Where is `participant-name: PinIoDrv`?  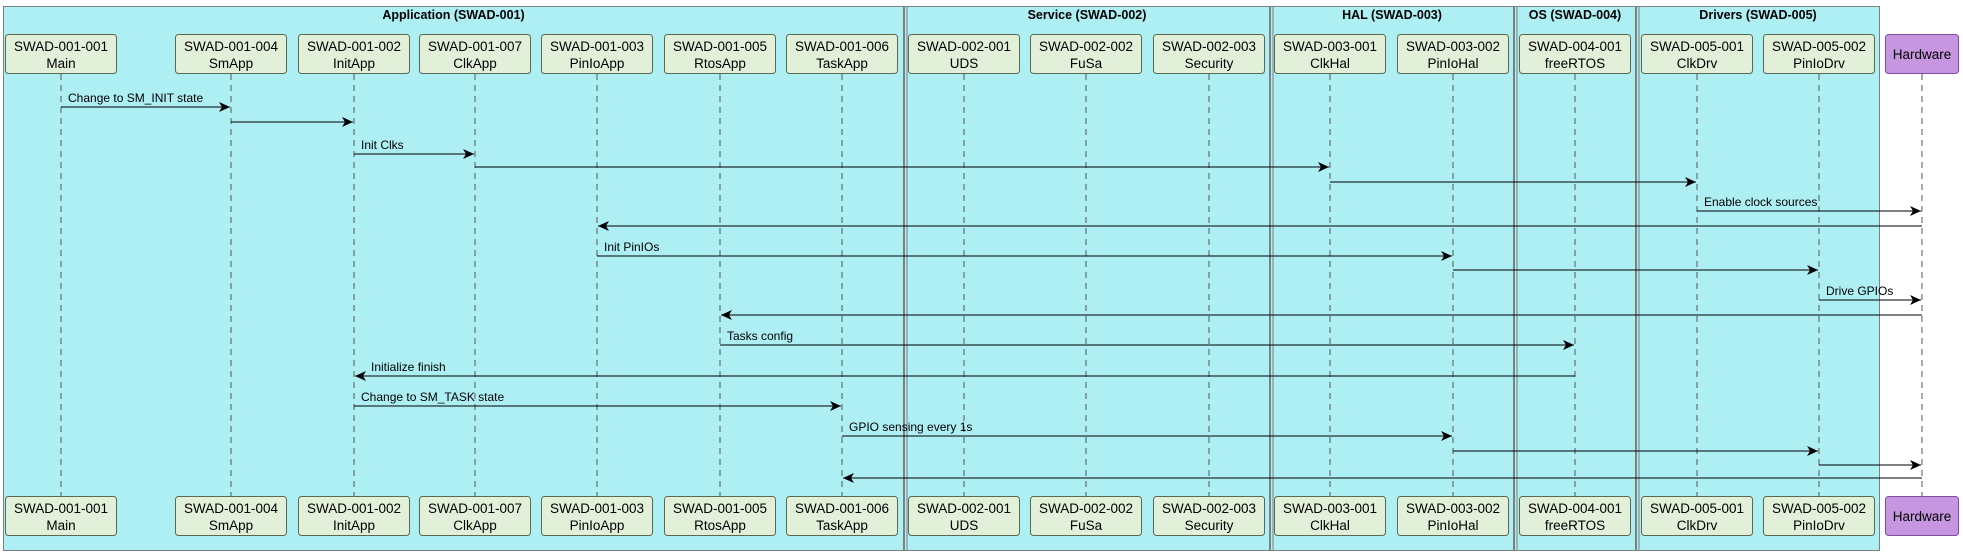 participant-name: PinIoDrv is located at coordinates (1819, 63).